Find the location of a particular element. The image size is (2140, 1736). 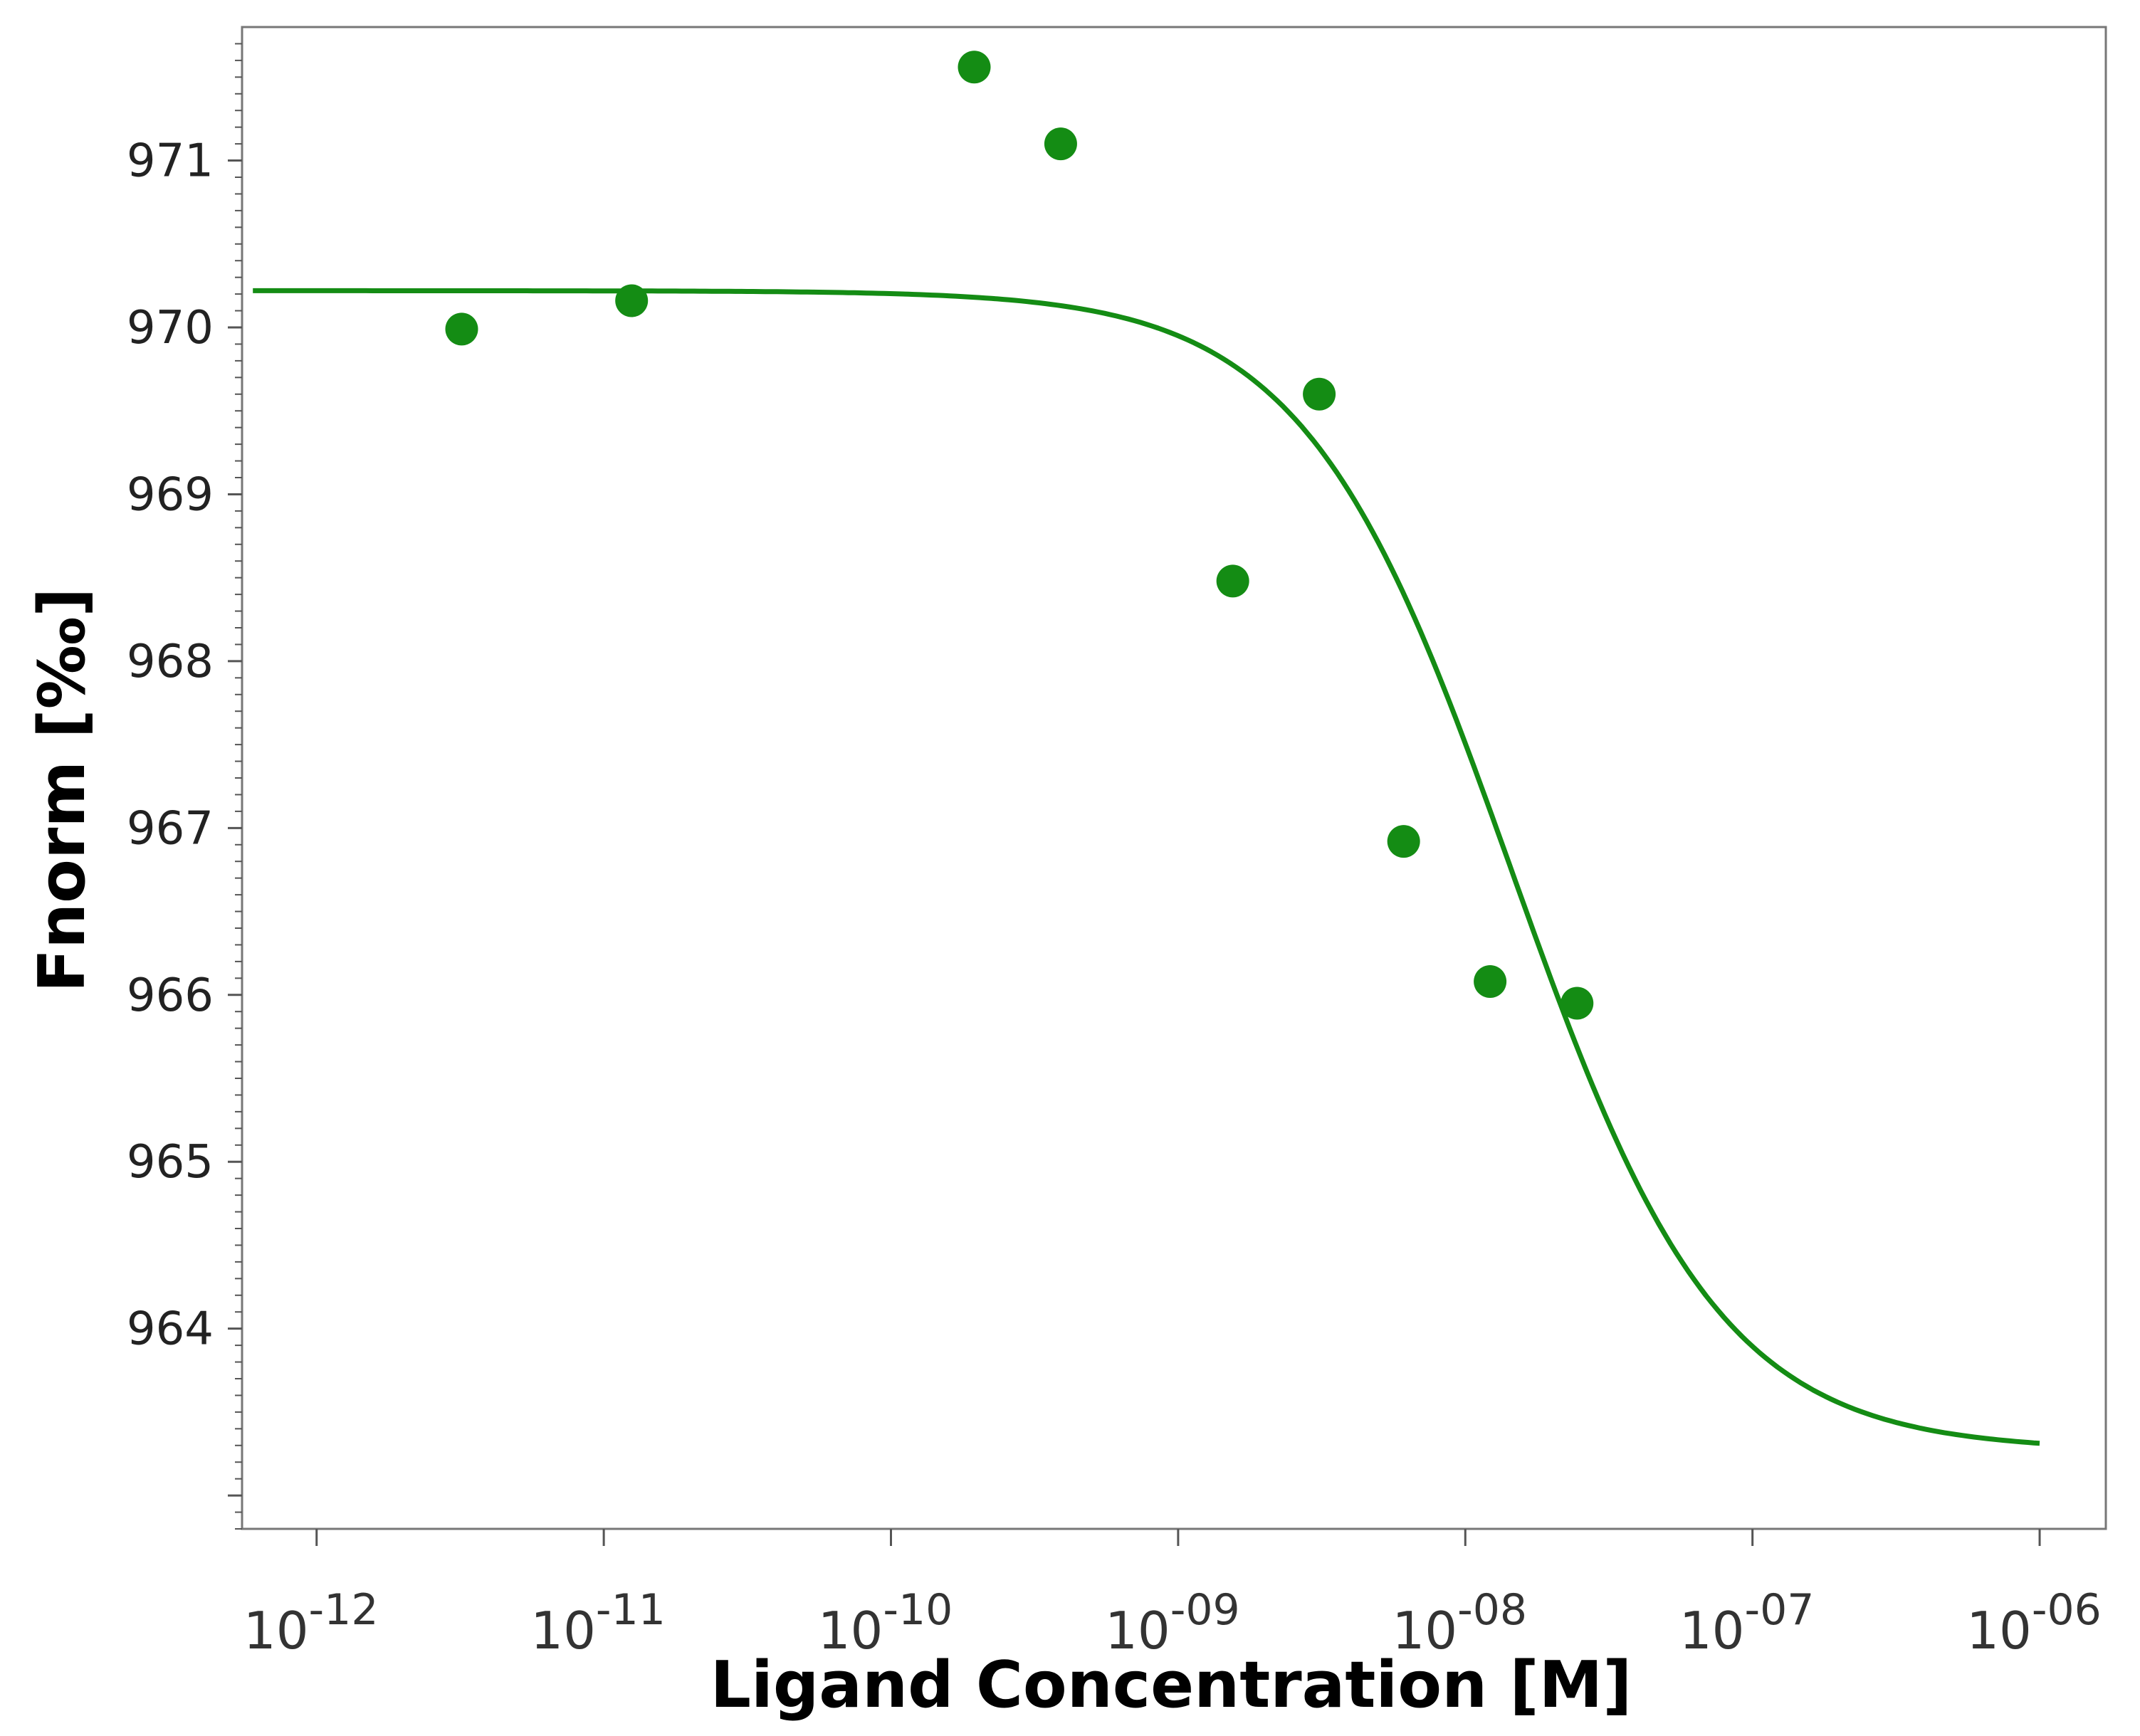

y-tick-label: 968 is located at coordinates (171, 662).